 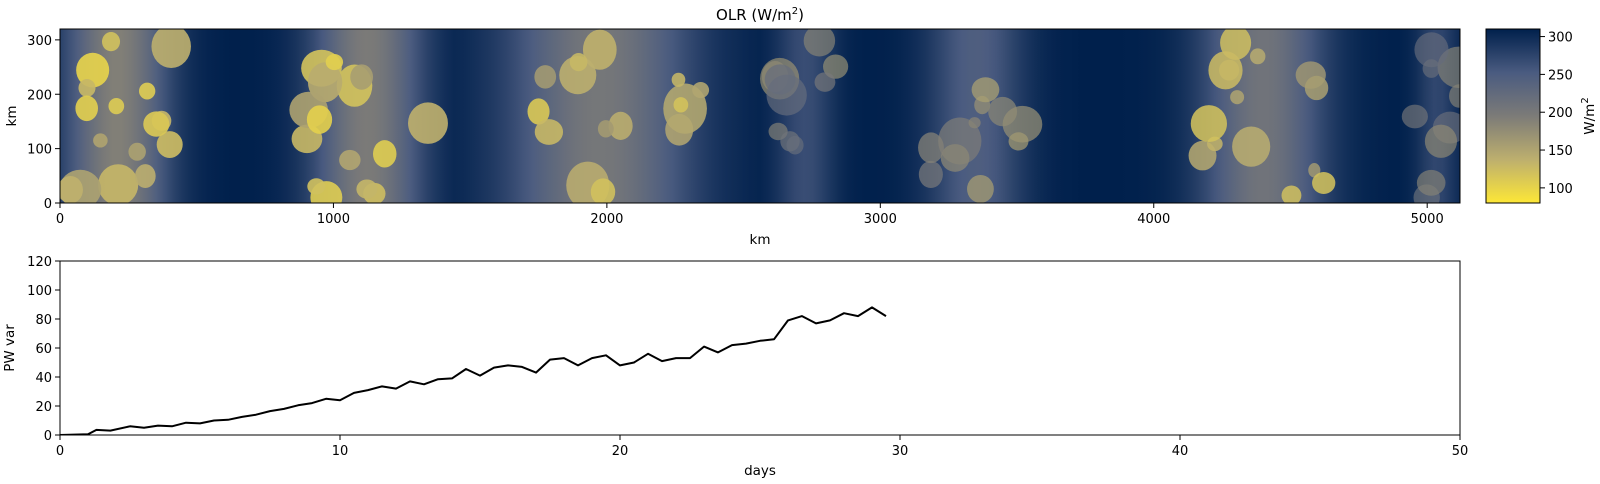 What do you see at coordinates (620, 451) in the screenshot?
I see `x-tick-label: 20` at bounding box center [620, 451].